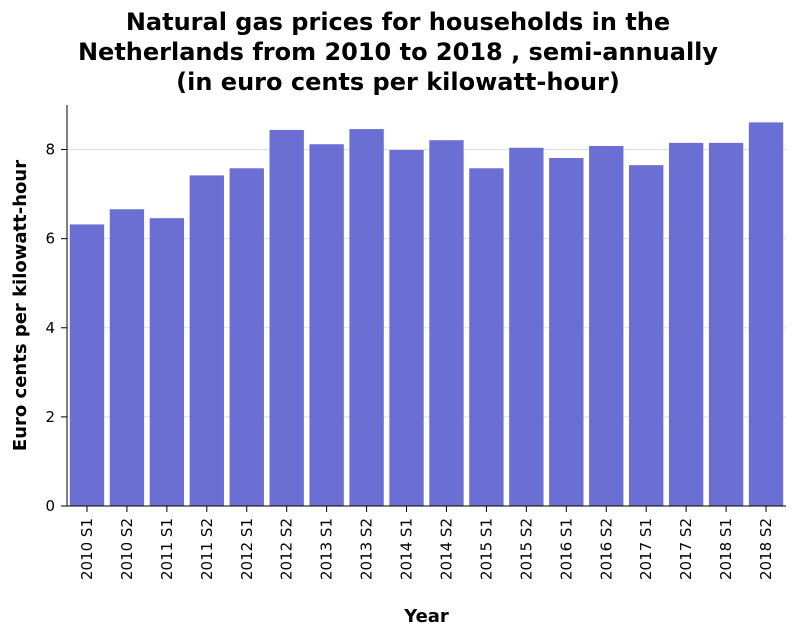 This screenshot has width=796, height=636. Describe the element at coordinates (406, 328) in the screenshot. I see `bar-2014-s1` at that location.